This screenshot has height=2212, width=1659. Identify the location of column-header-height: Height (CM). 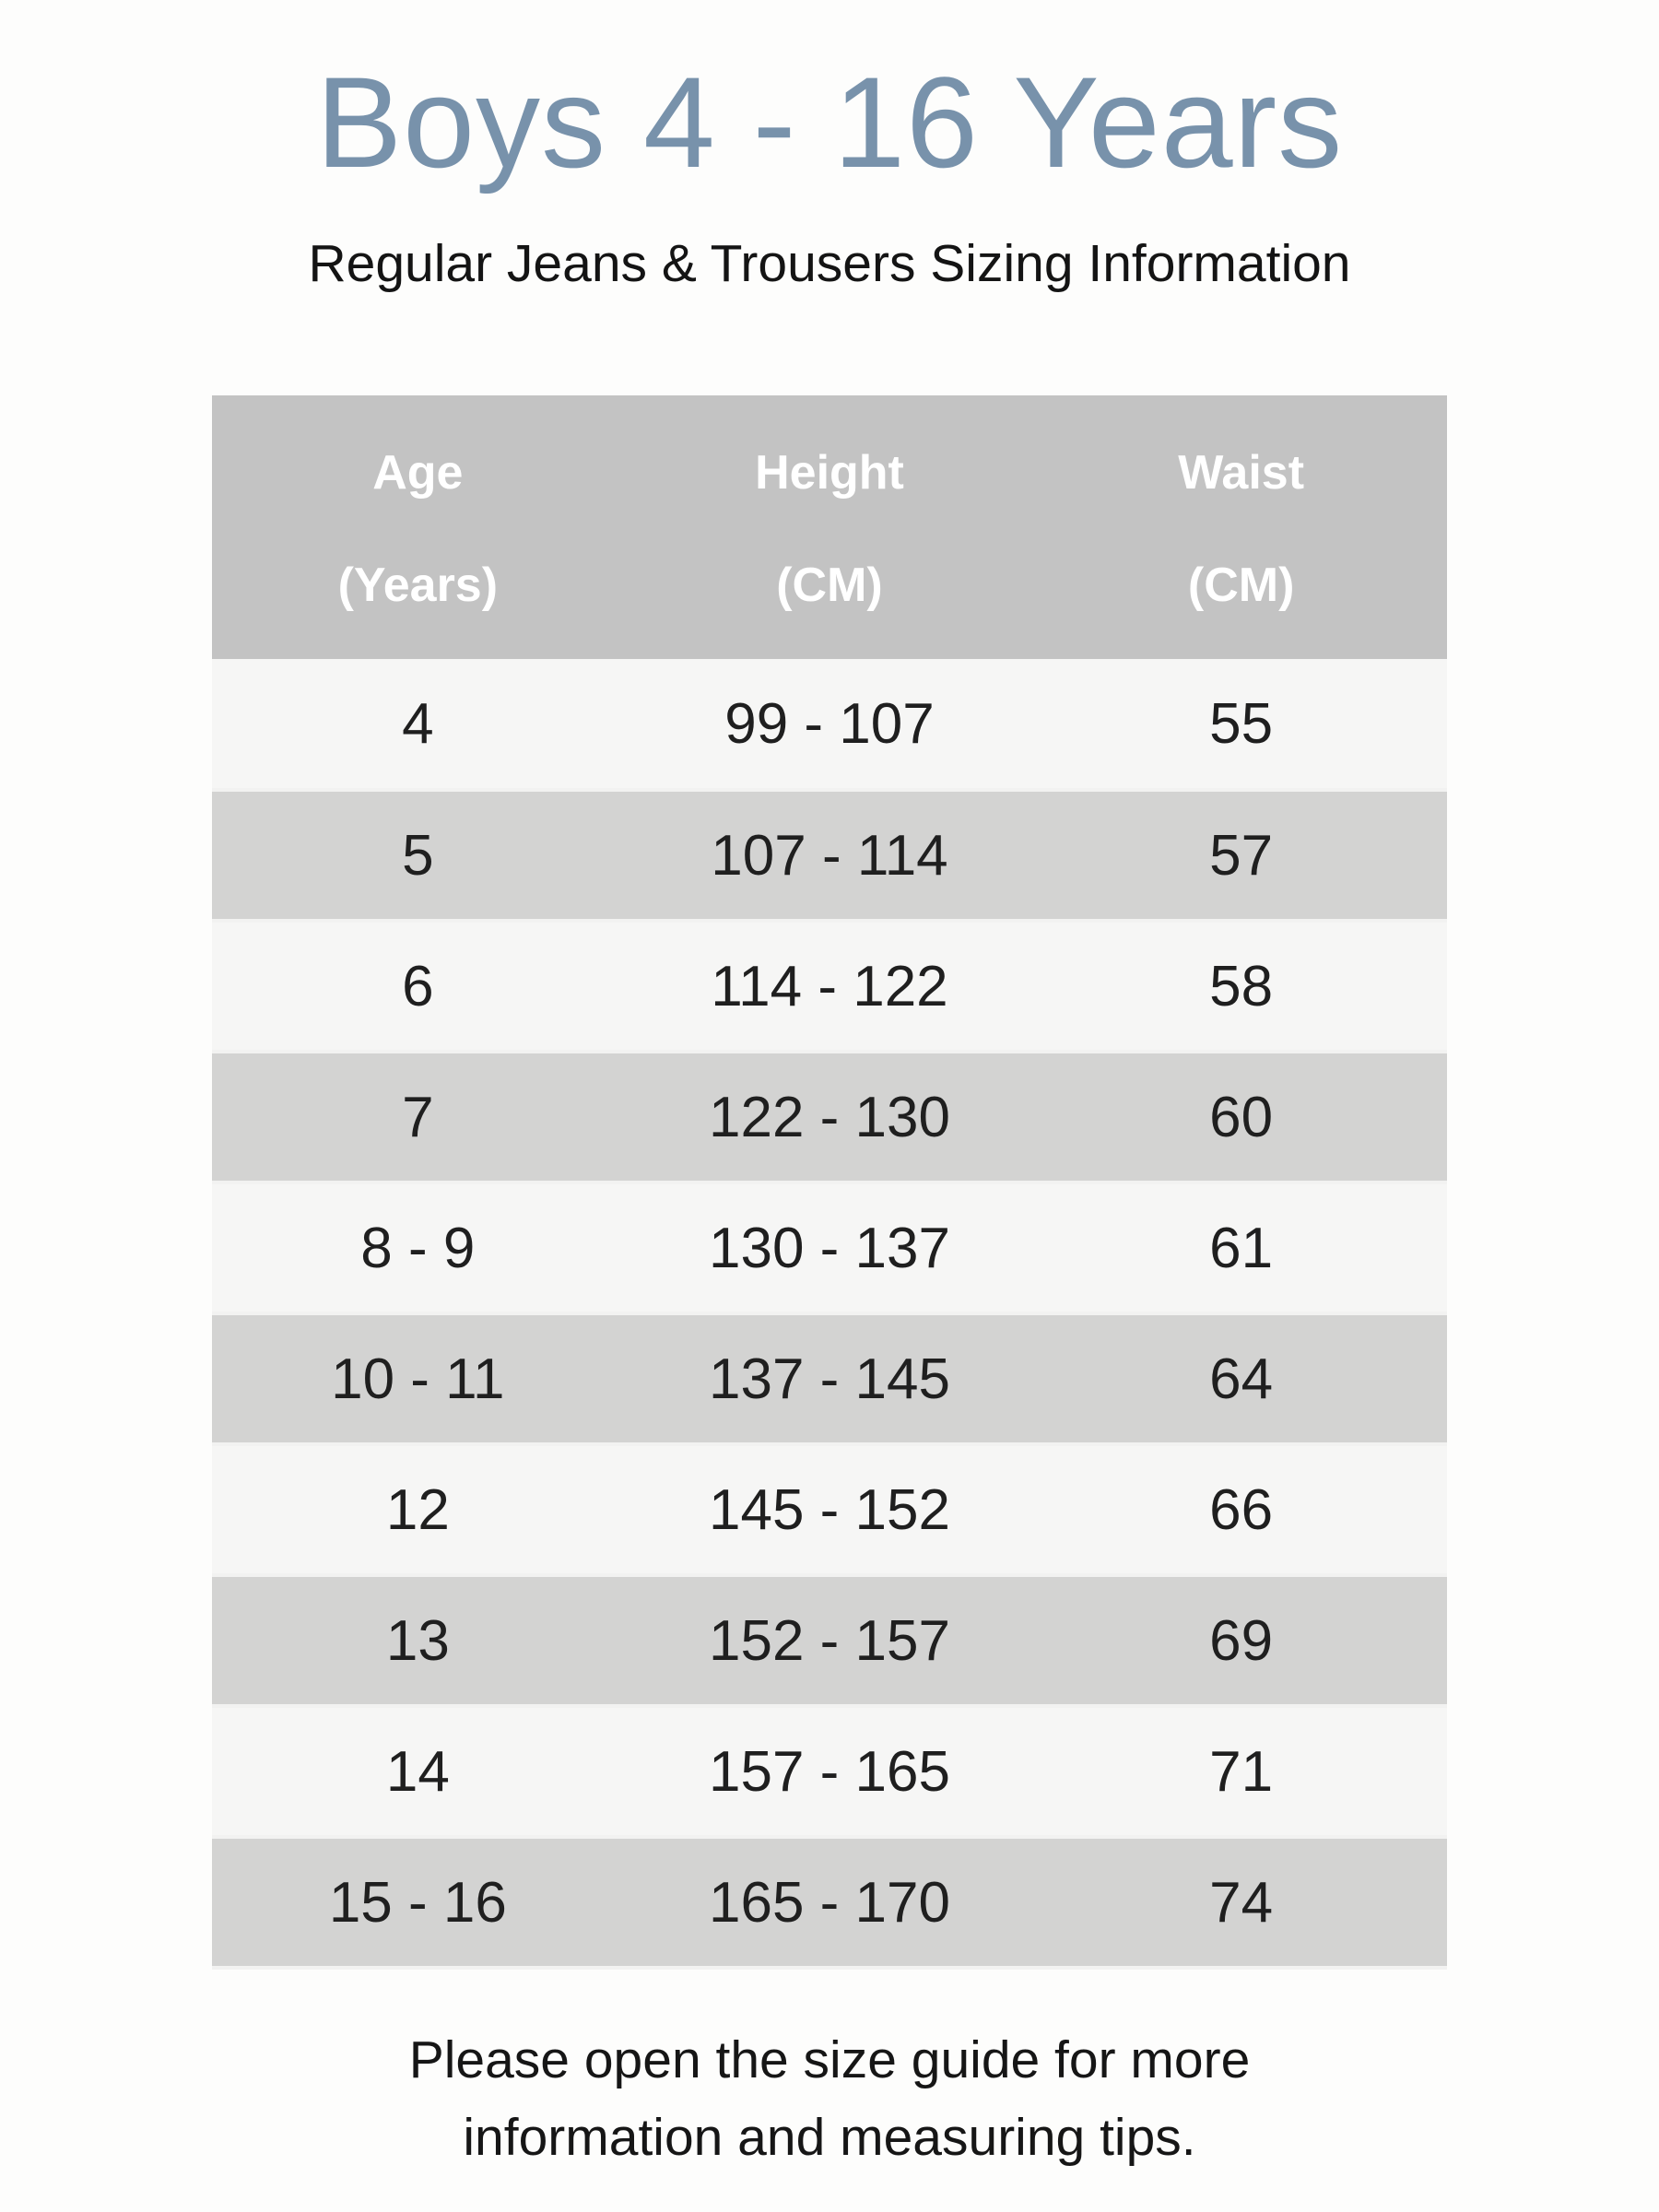
(829, 527).